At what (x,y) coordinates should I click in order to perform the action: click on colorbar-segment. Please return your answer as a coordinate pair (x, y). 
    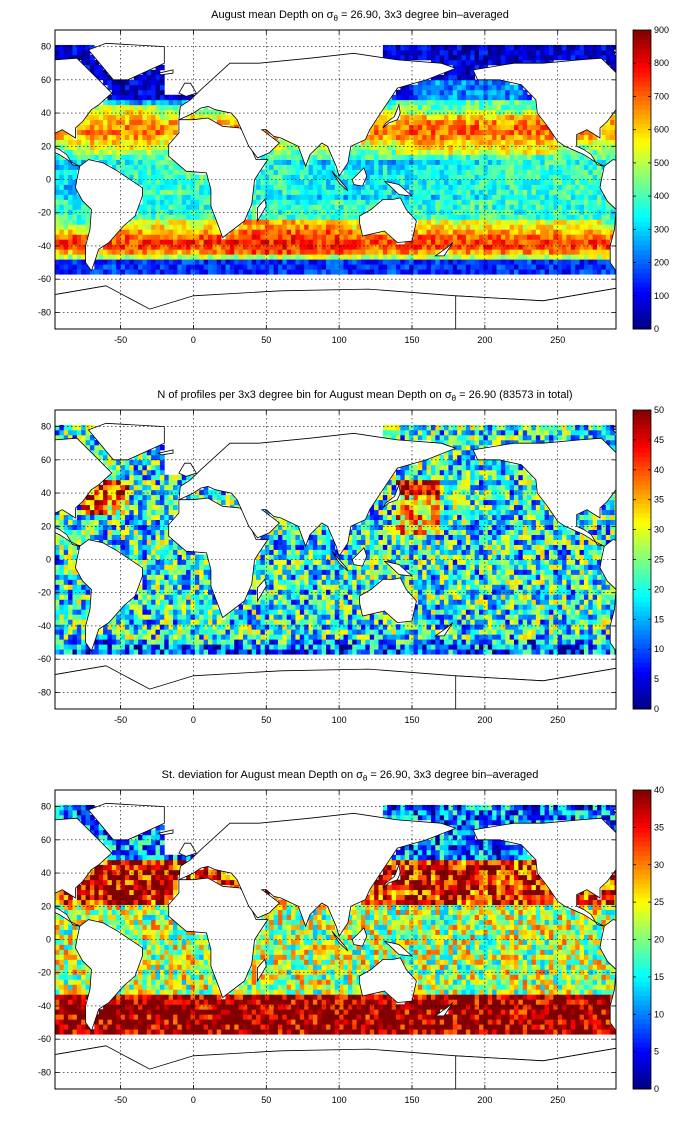
    Looking at the image, I should click on (642, 37).